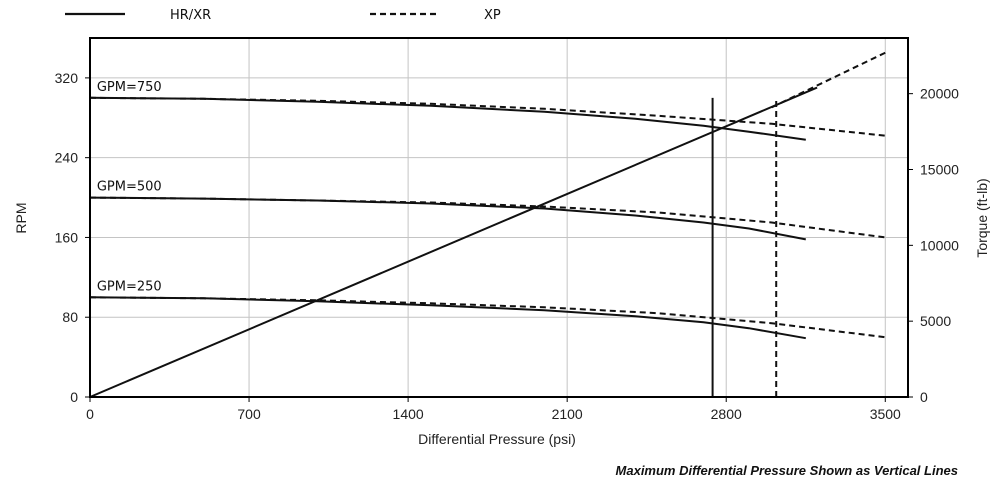 This screenshot has width=1000, height=487. I want to click on x-tick-label: 2800, so click(726, 414).